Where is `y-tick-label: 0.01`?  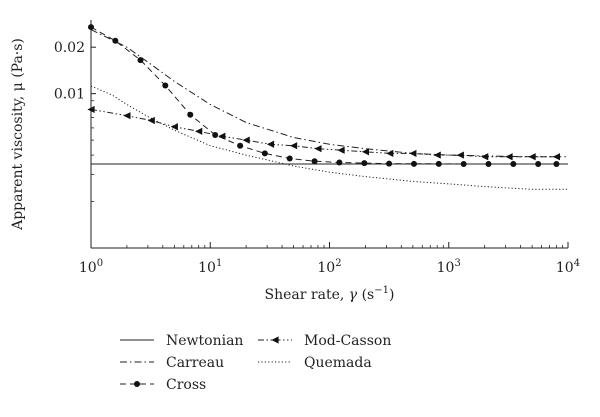
y-tick-label: 0.01 is located at coordinates (69, 95).